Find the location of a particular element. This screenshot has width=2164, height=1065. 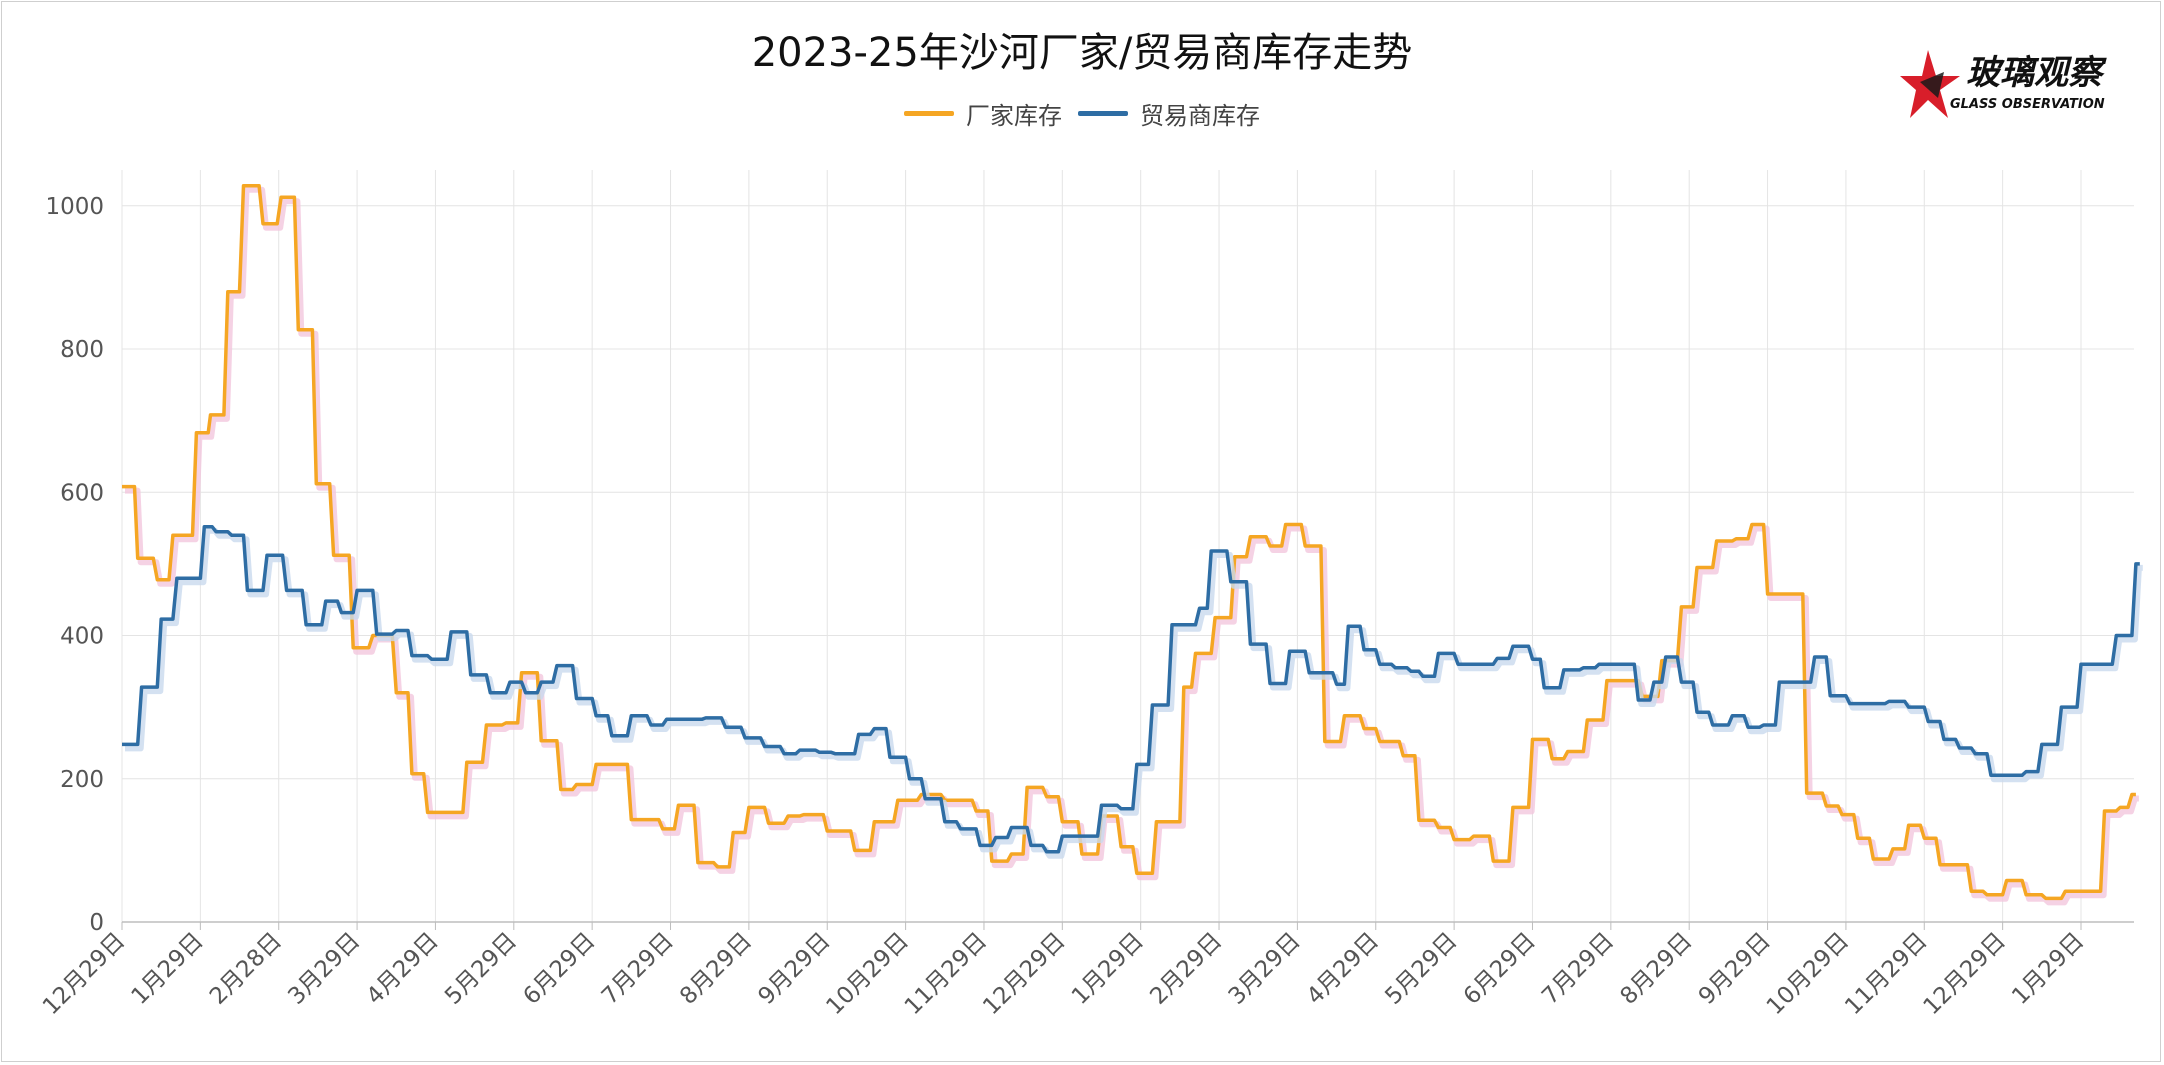

y-tick-label: 600 is located at coordinates (82, 493).